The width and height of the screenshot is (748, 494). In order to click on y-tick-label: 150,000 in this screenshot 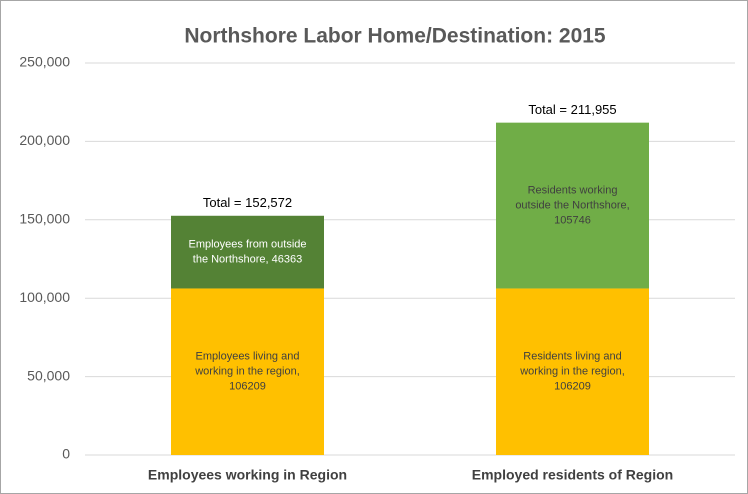, I will do `click(44, 219)`.